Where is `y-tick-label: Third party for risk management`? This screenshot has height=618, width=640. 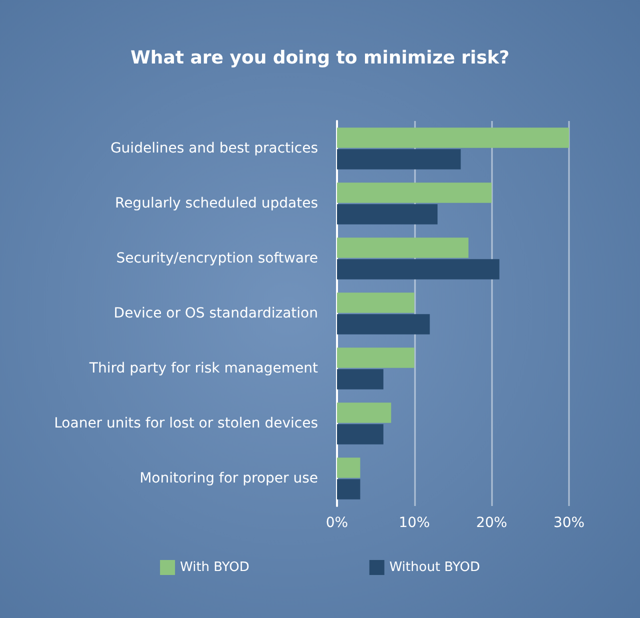
y-tick-label: Third party for risk management is located at coordinates (203, 368).